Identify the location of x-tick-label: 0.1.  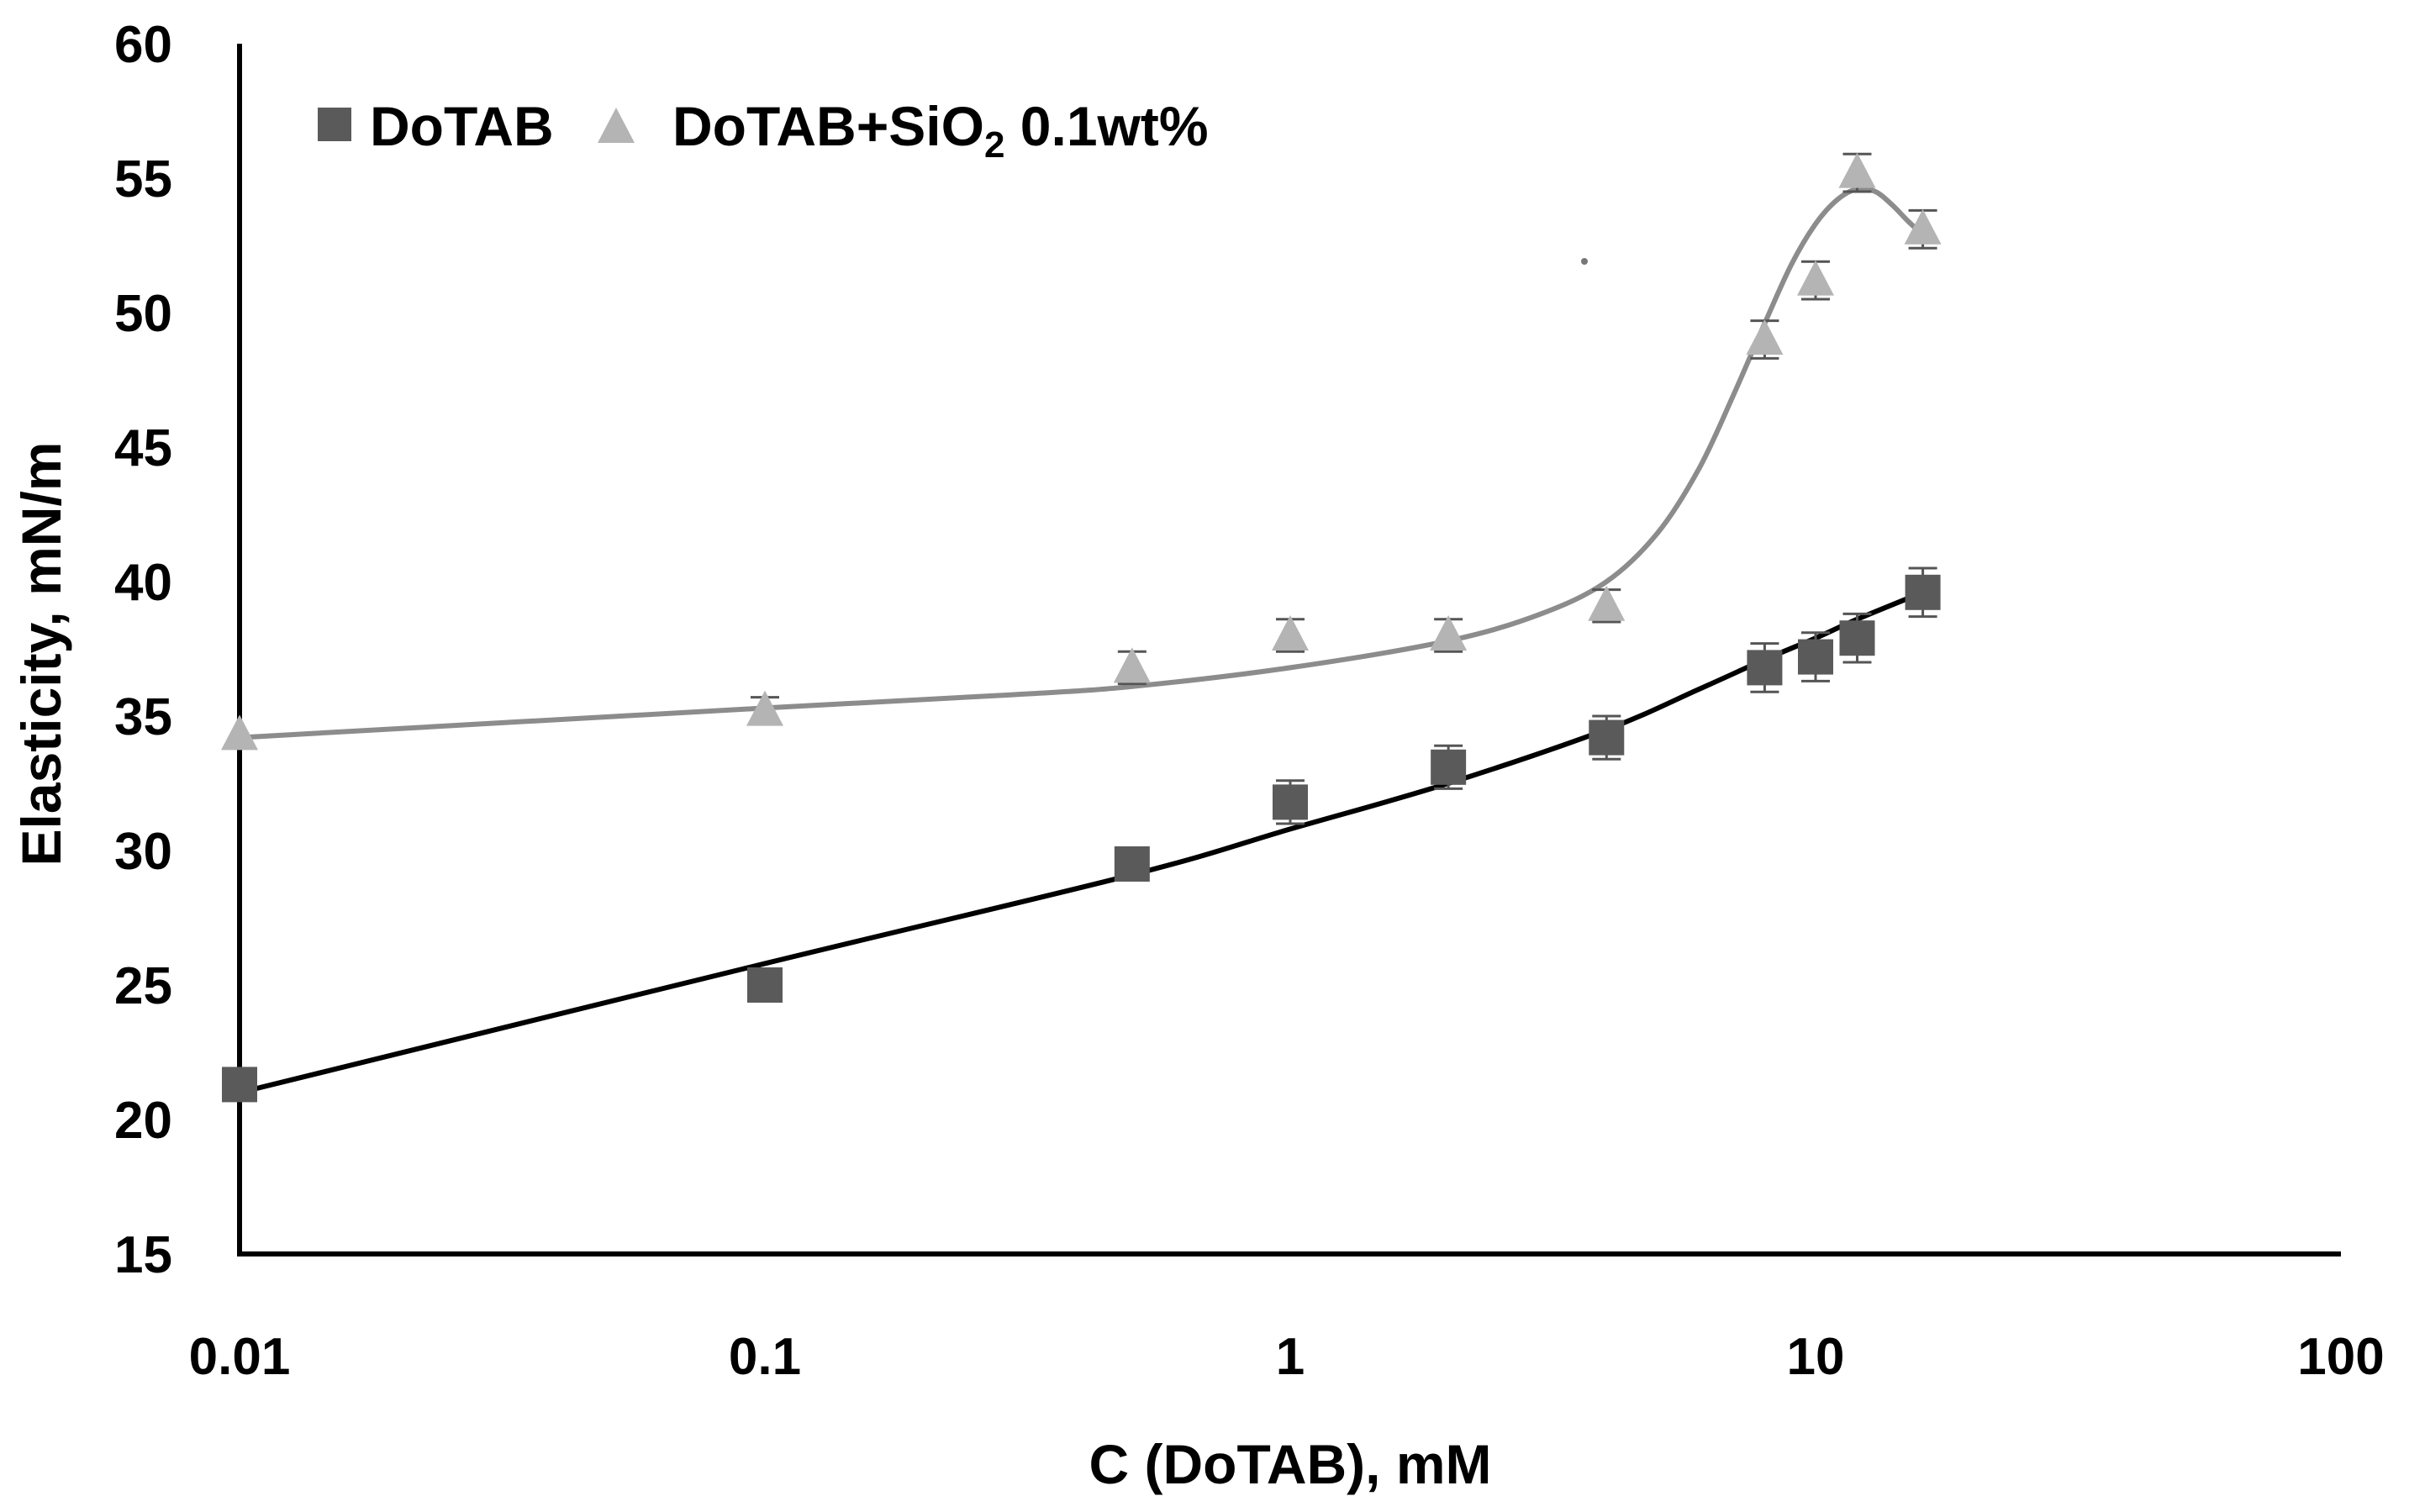
(765, 1357).